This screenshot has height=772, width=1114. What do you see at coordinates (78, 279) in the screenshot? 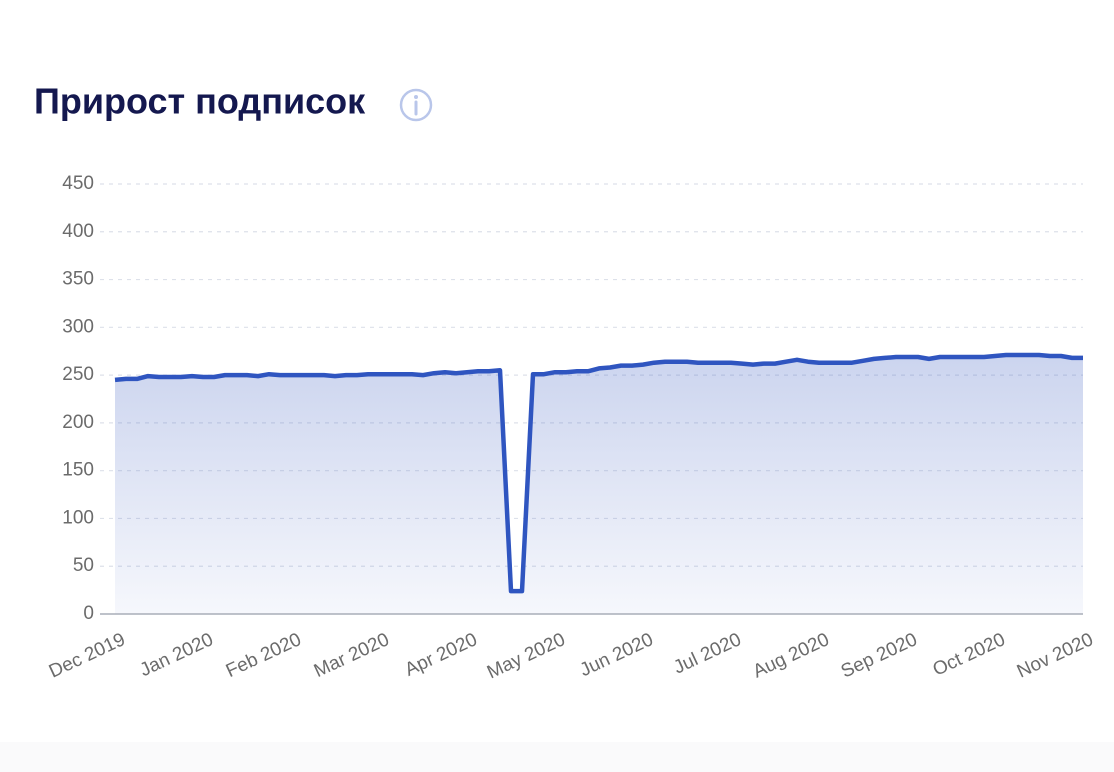
I see `y-tick-label: 350` at bounding box center [78, 279].